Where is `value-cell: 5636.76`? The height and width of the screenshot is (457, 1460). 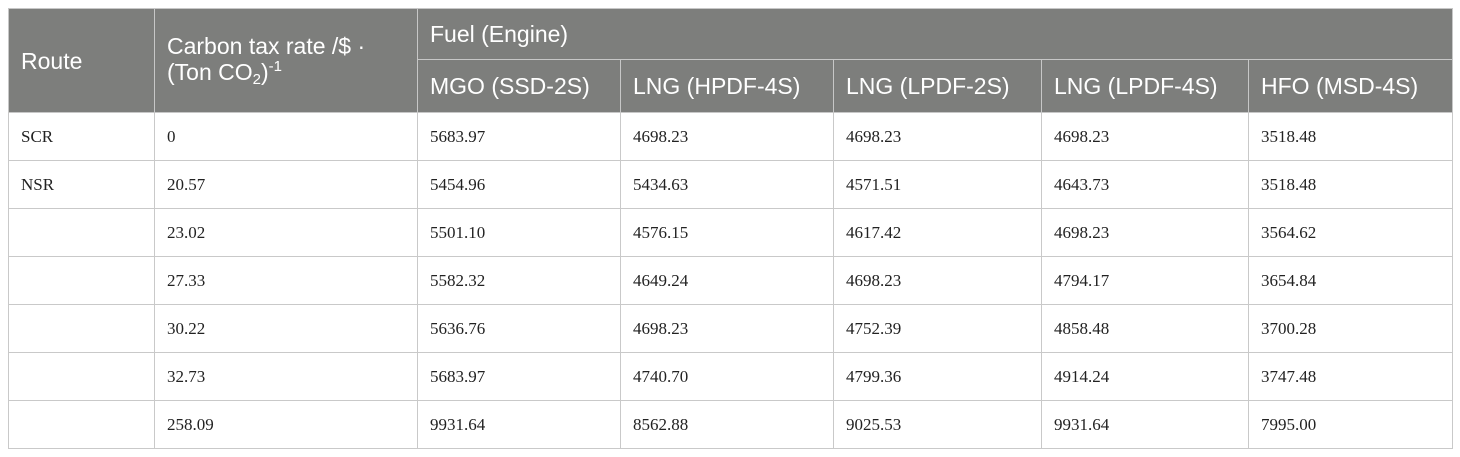 value-cell: 5636.76 is located at coordinates (519, 328).